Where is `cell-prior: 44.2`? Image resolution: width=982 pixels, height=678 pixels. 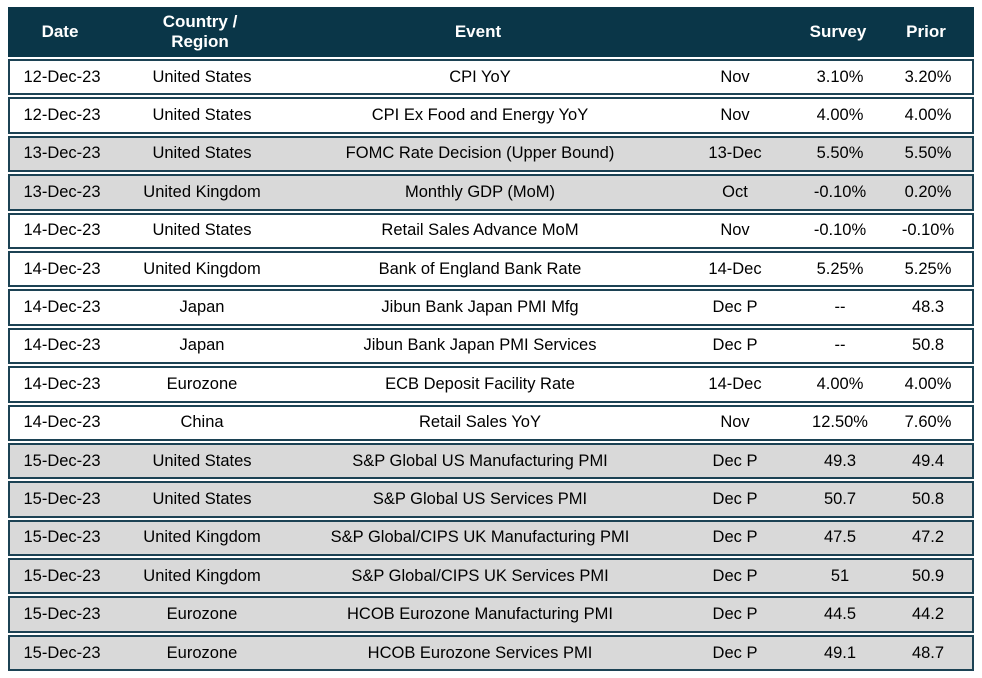 cell-prior: 44.2 is located at coordinates (928, 614).